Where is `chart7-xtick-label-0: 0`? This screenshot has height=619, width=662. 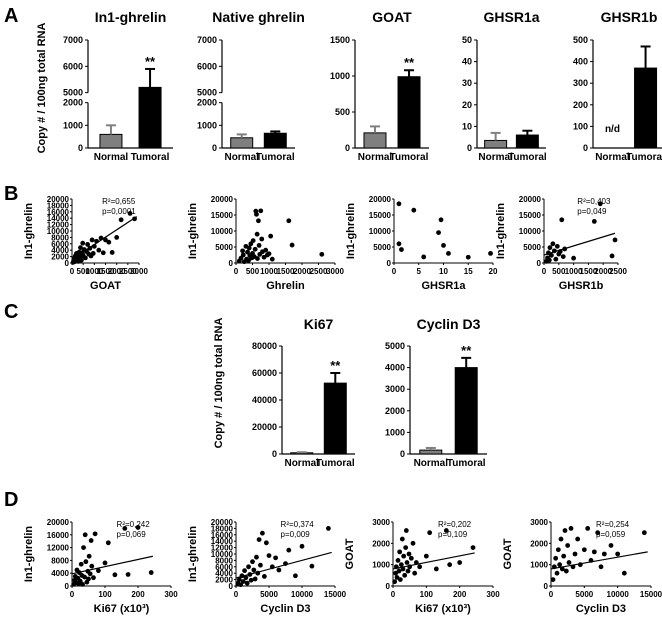
chart7-xtick-label-0: 0 is located at coordinates (394, 271).